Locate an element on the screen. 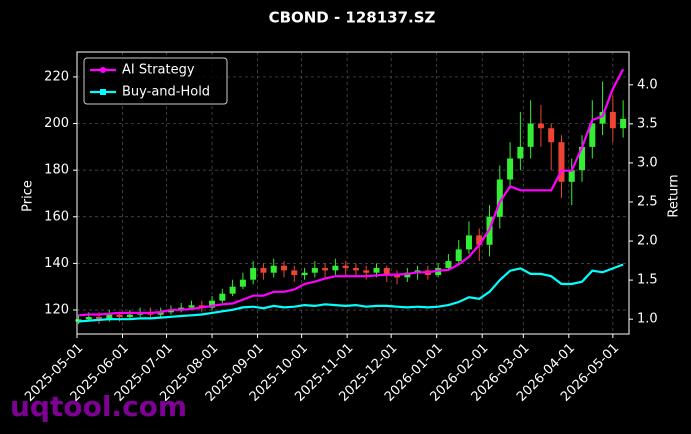 The width and height of the screenshot is (691, 434). y2-axis-label: Return is located at coordinates (674, 195).